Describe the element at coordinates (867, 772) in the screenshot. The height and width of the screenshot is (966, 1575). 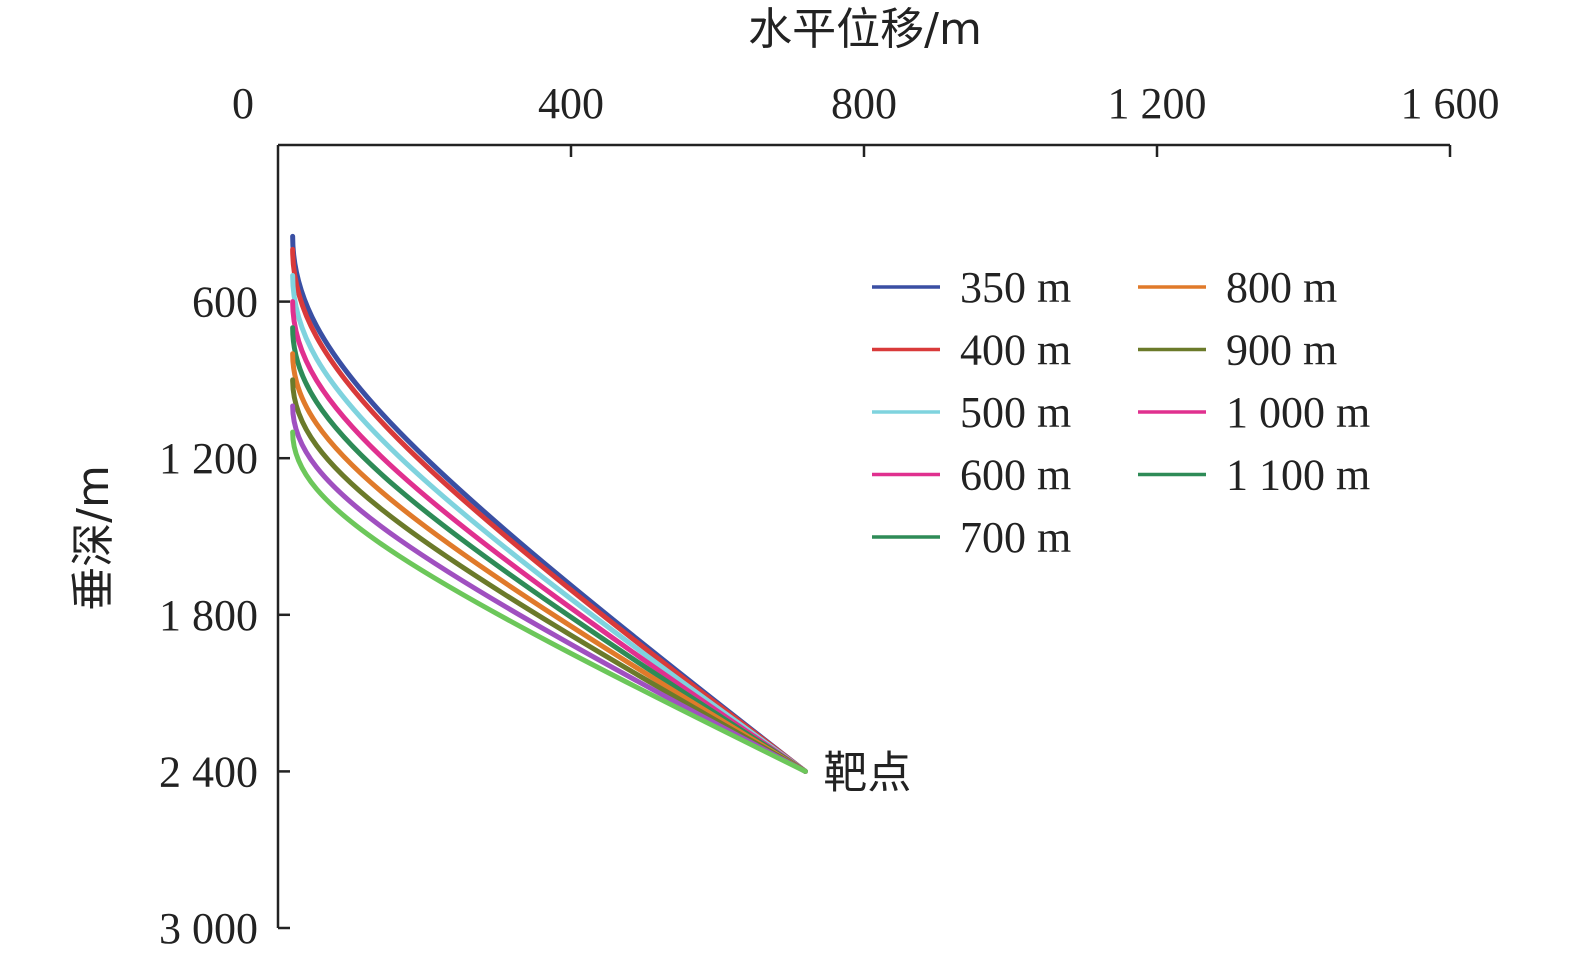
I see `target-label: 靶点` at that location.